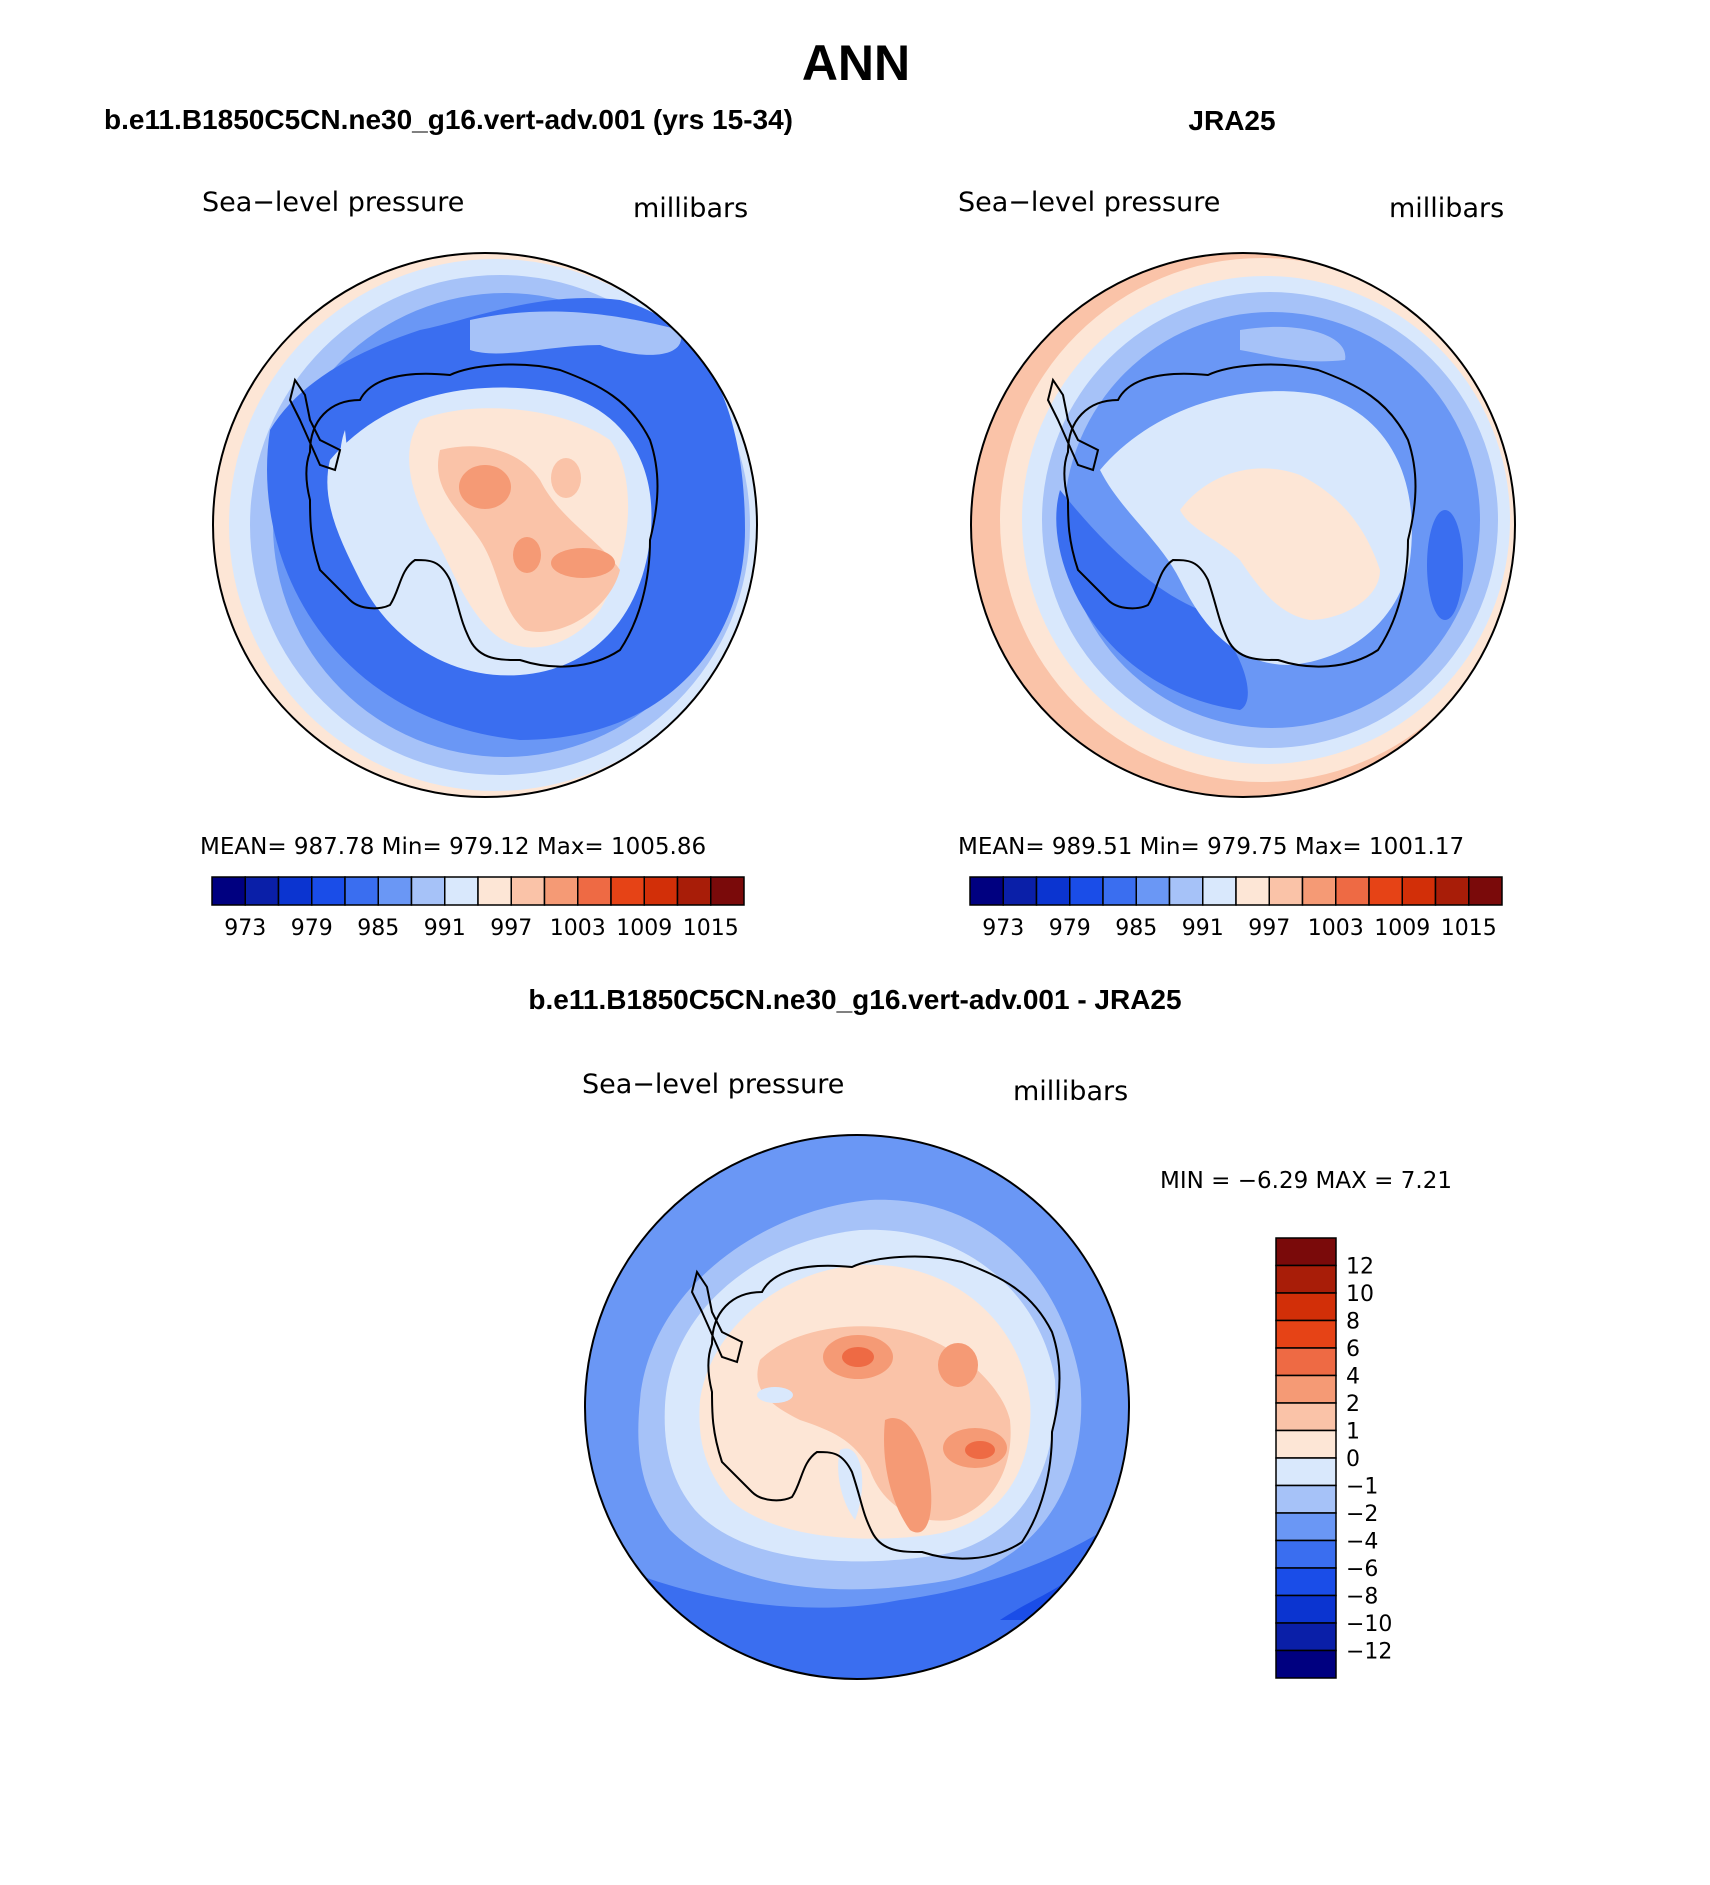 The image size is (1710, 1885). I want to click on panel-observations-map, so click(1243, 525).